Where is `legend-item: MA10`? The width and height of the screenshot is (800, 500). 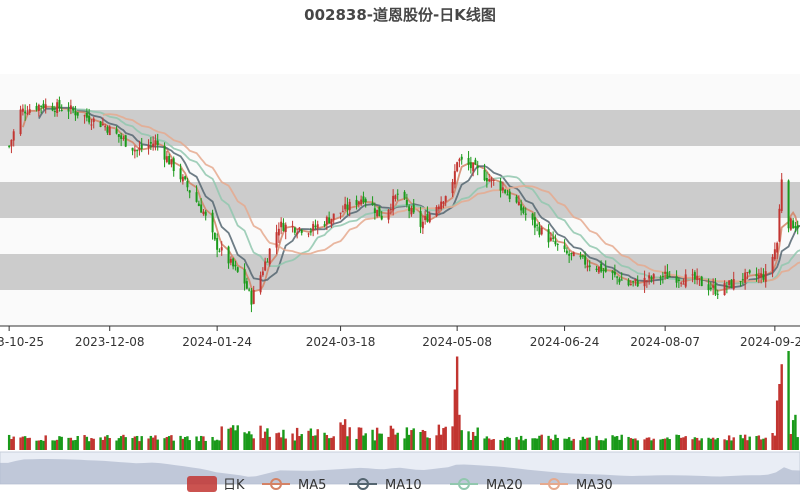
legend-item: MA10 is located at coordinates (385, 485).